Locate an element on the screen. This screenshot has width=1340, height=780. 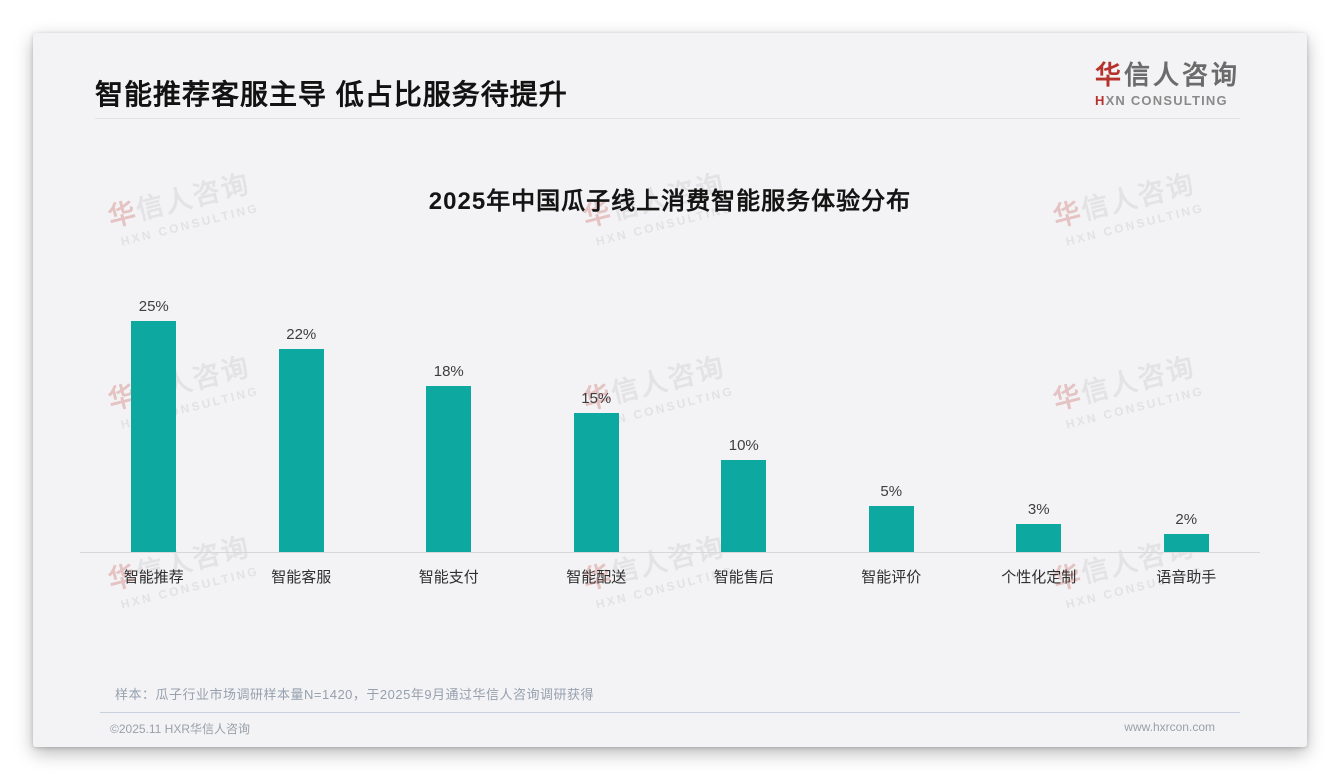
brand-logo-accent: 华 is located at coordinates (1109, 75).